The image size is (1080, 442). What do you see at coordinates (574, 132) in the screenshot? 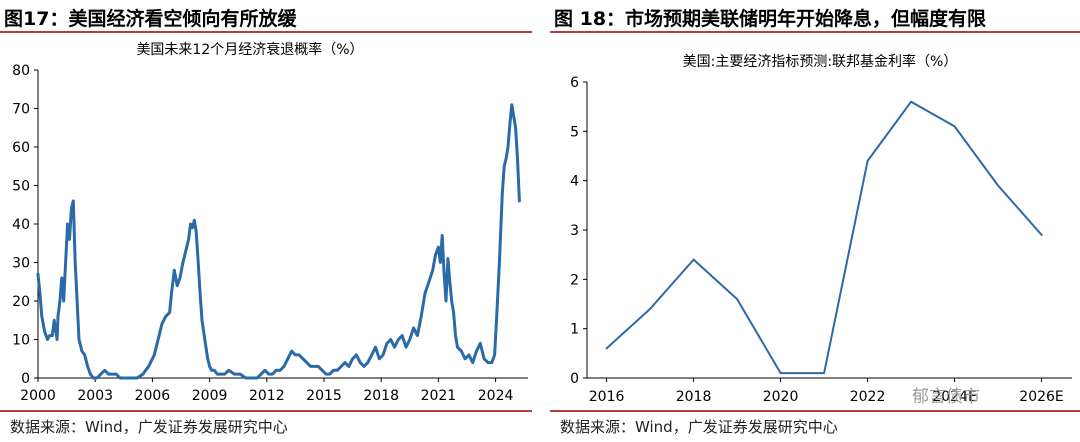
I see `y-tick-label: 5` at bounding box center [574, 132].